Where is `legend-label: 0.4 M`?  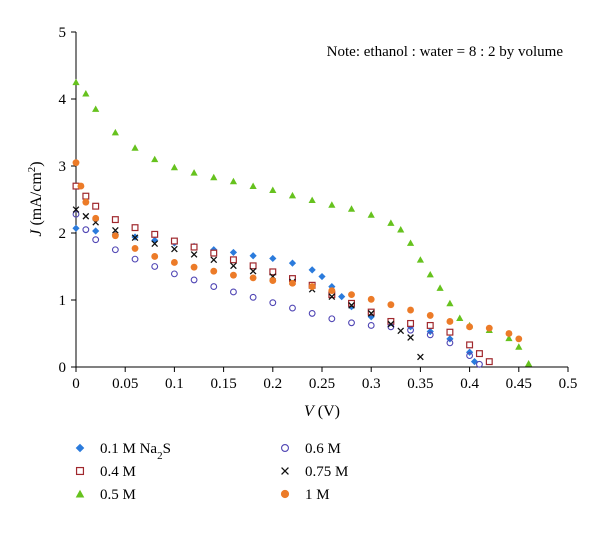 legend-label: 0.4 M is located at coordinates (118, 472).